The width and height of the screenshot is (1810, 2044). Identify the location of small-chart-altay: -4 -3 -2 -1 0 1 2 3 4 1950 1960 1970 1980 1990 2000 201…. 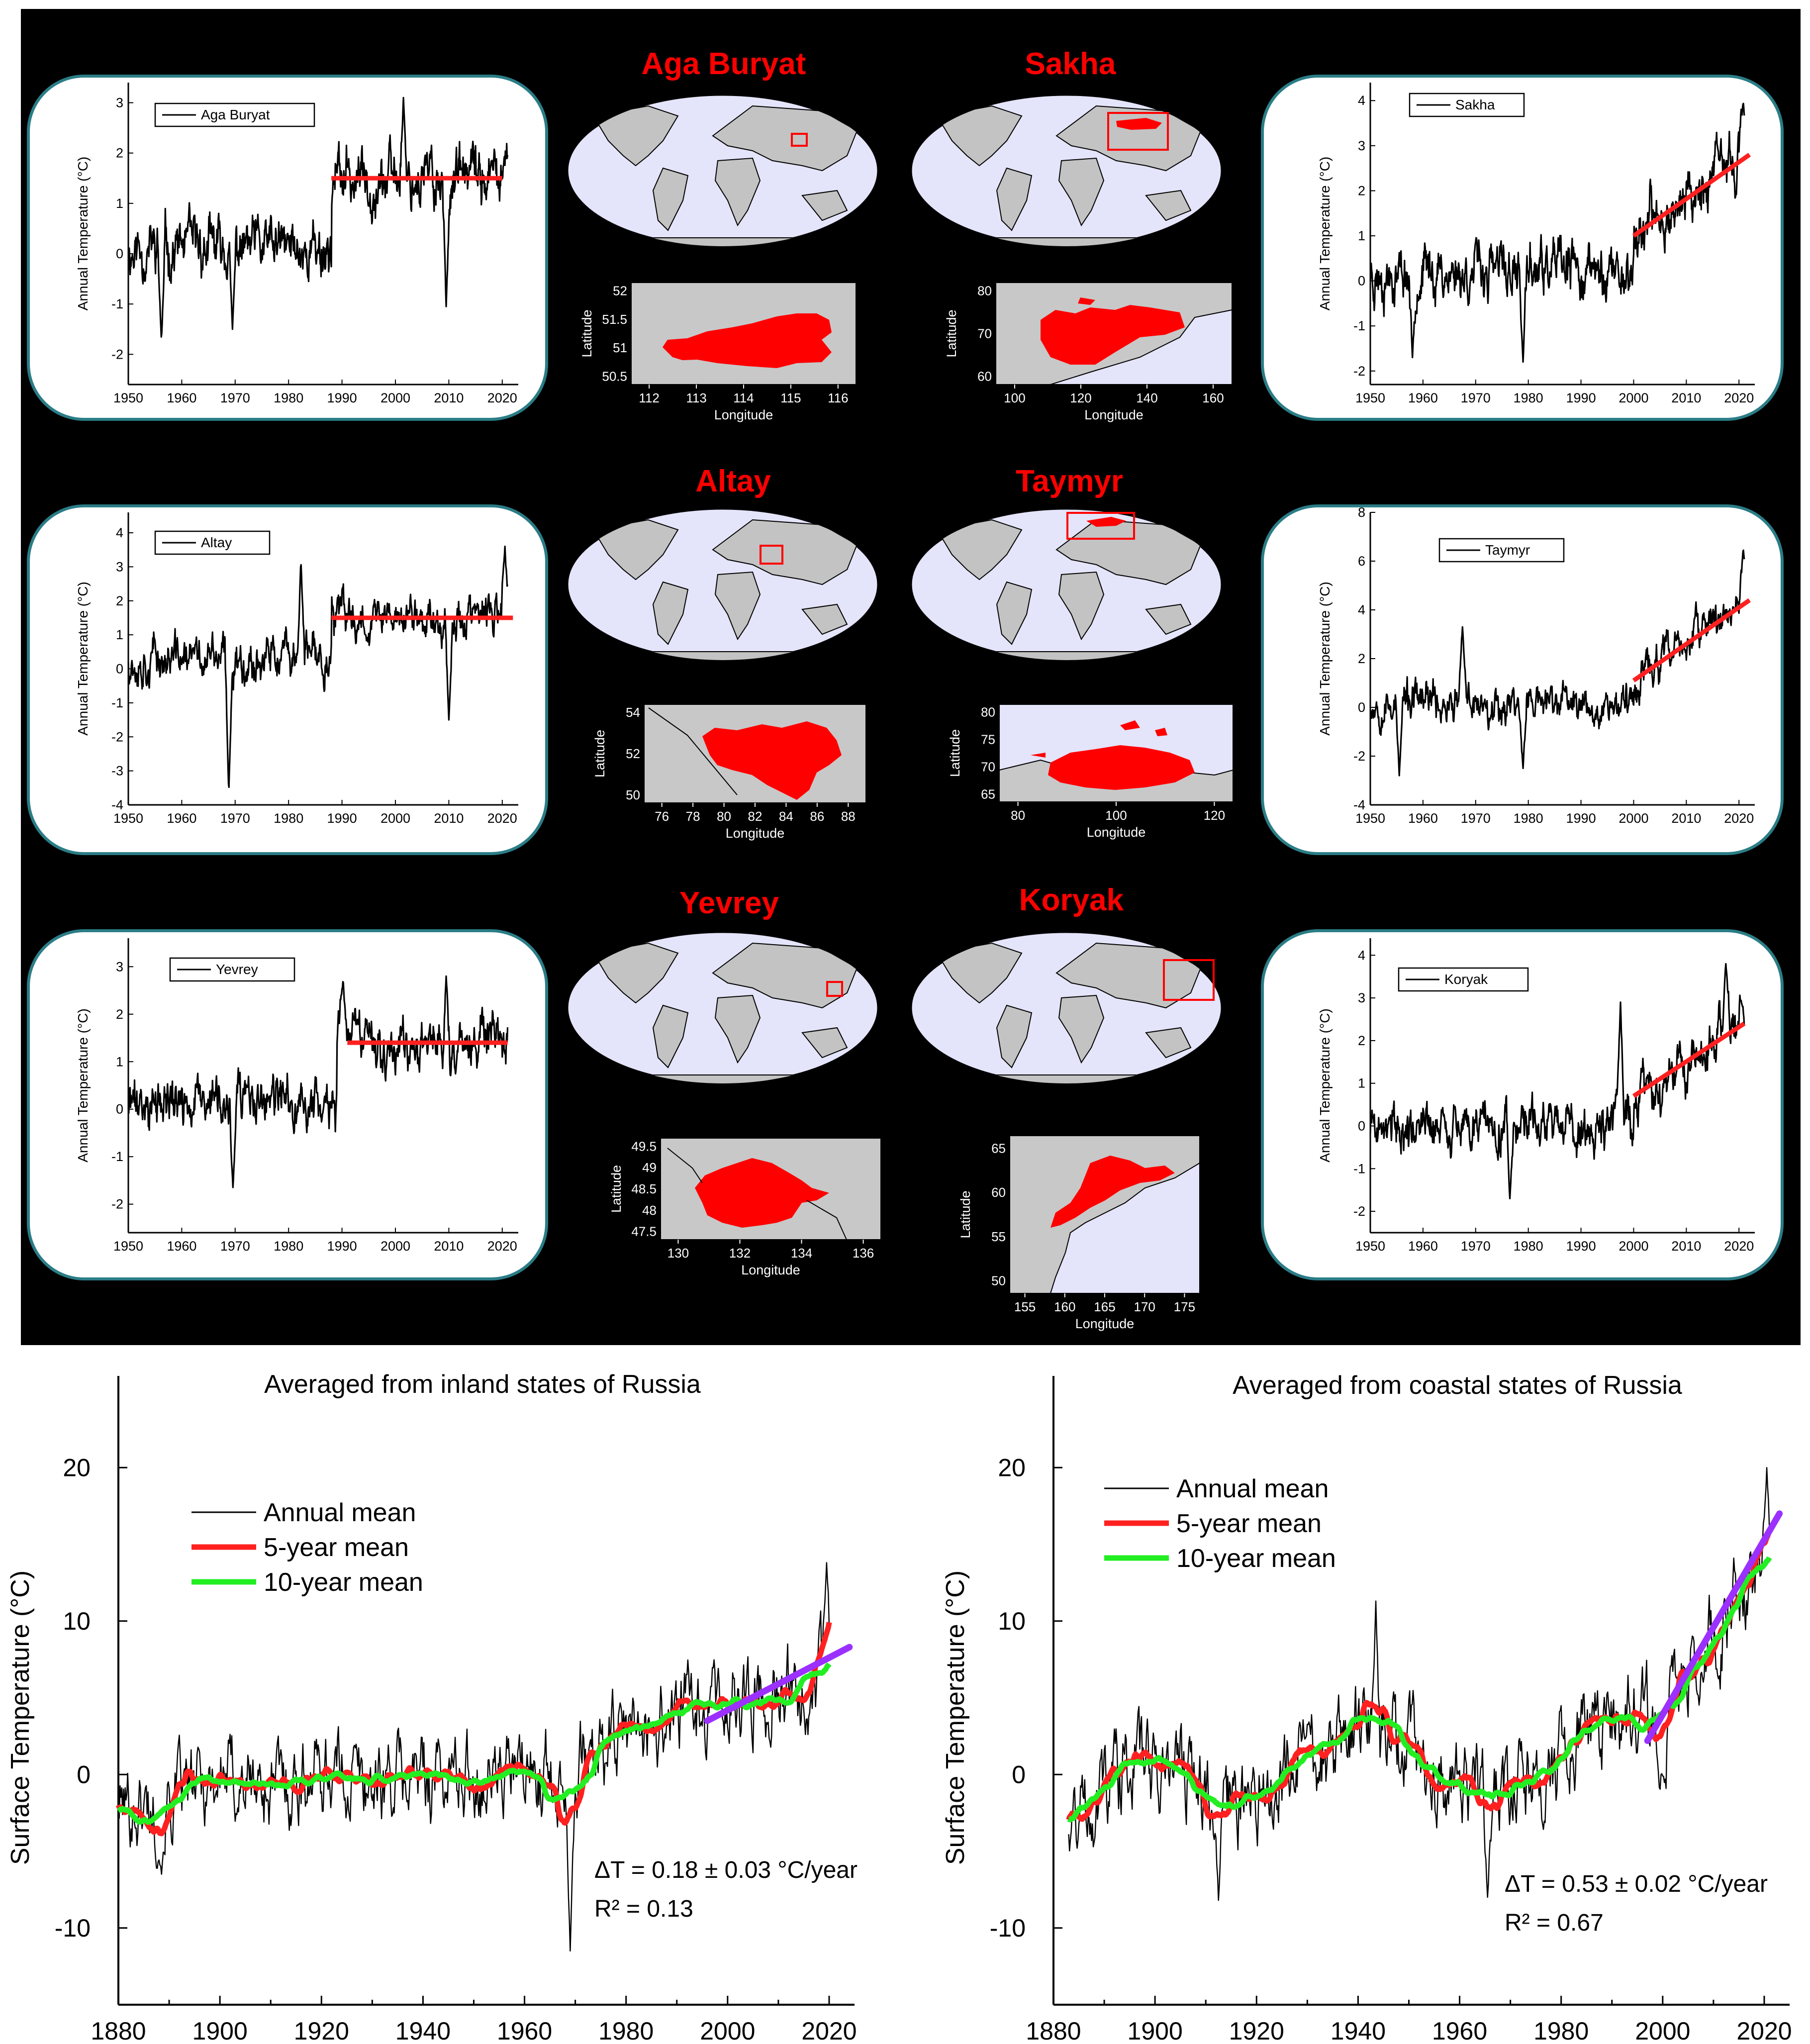
(296, 669).